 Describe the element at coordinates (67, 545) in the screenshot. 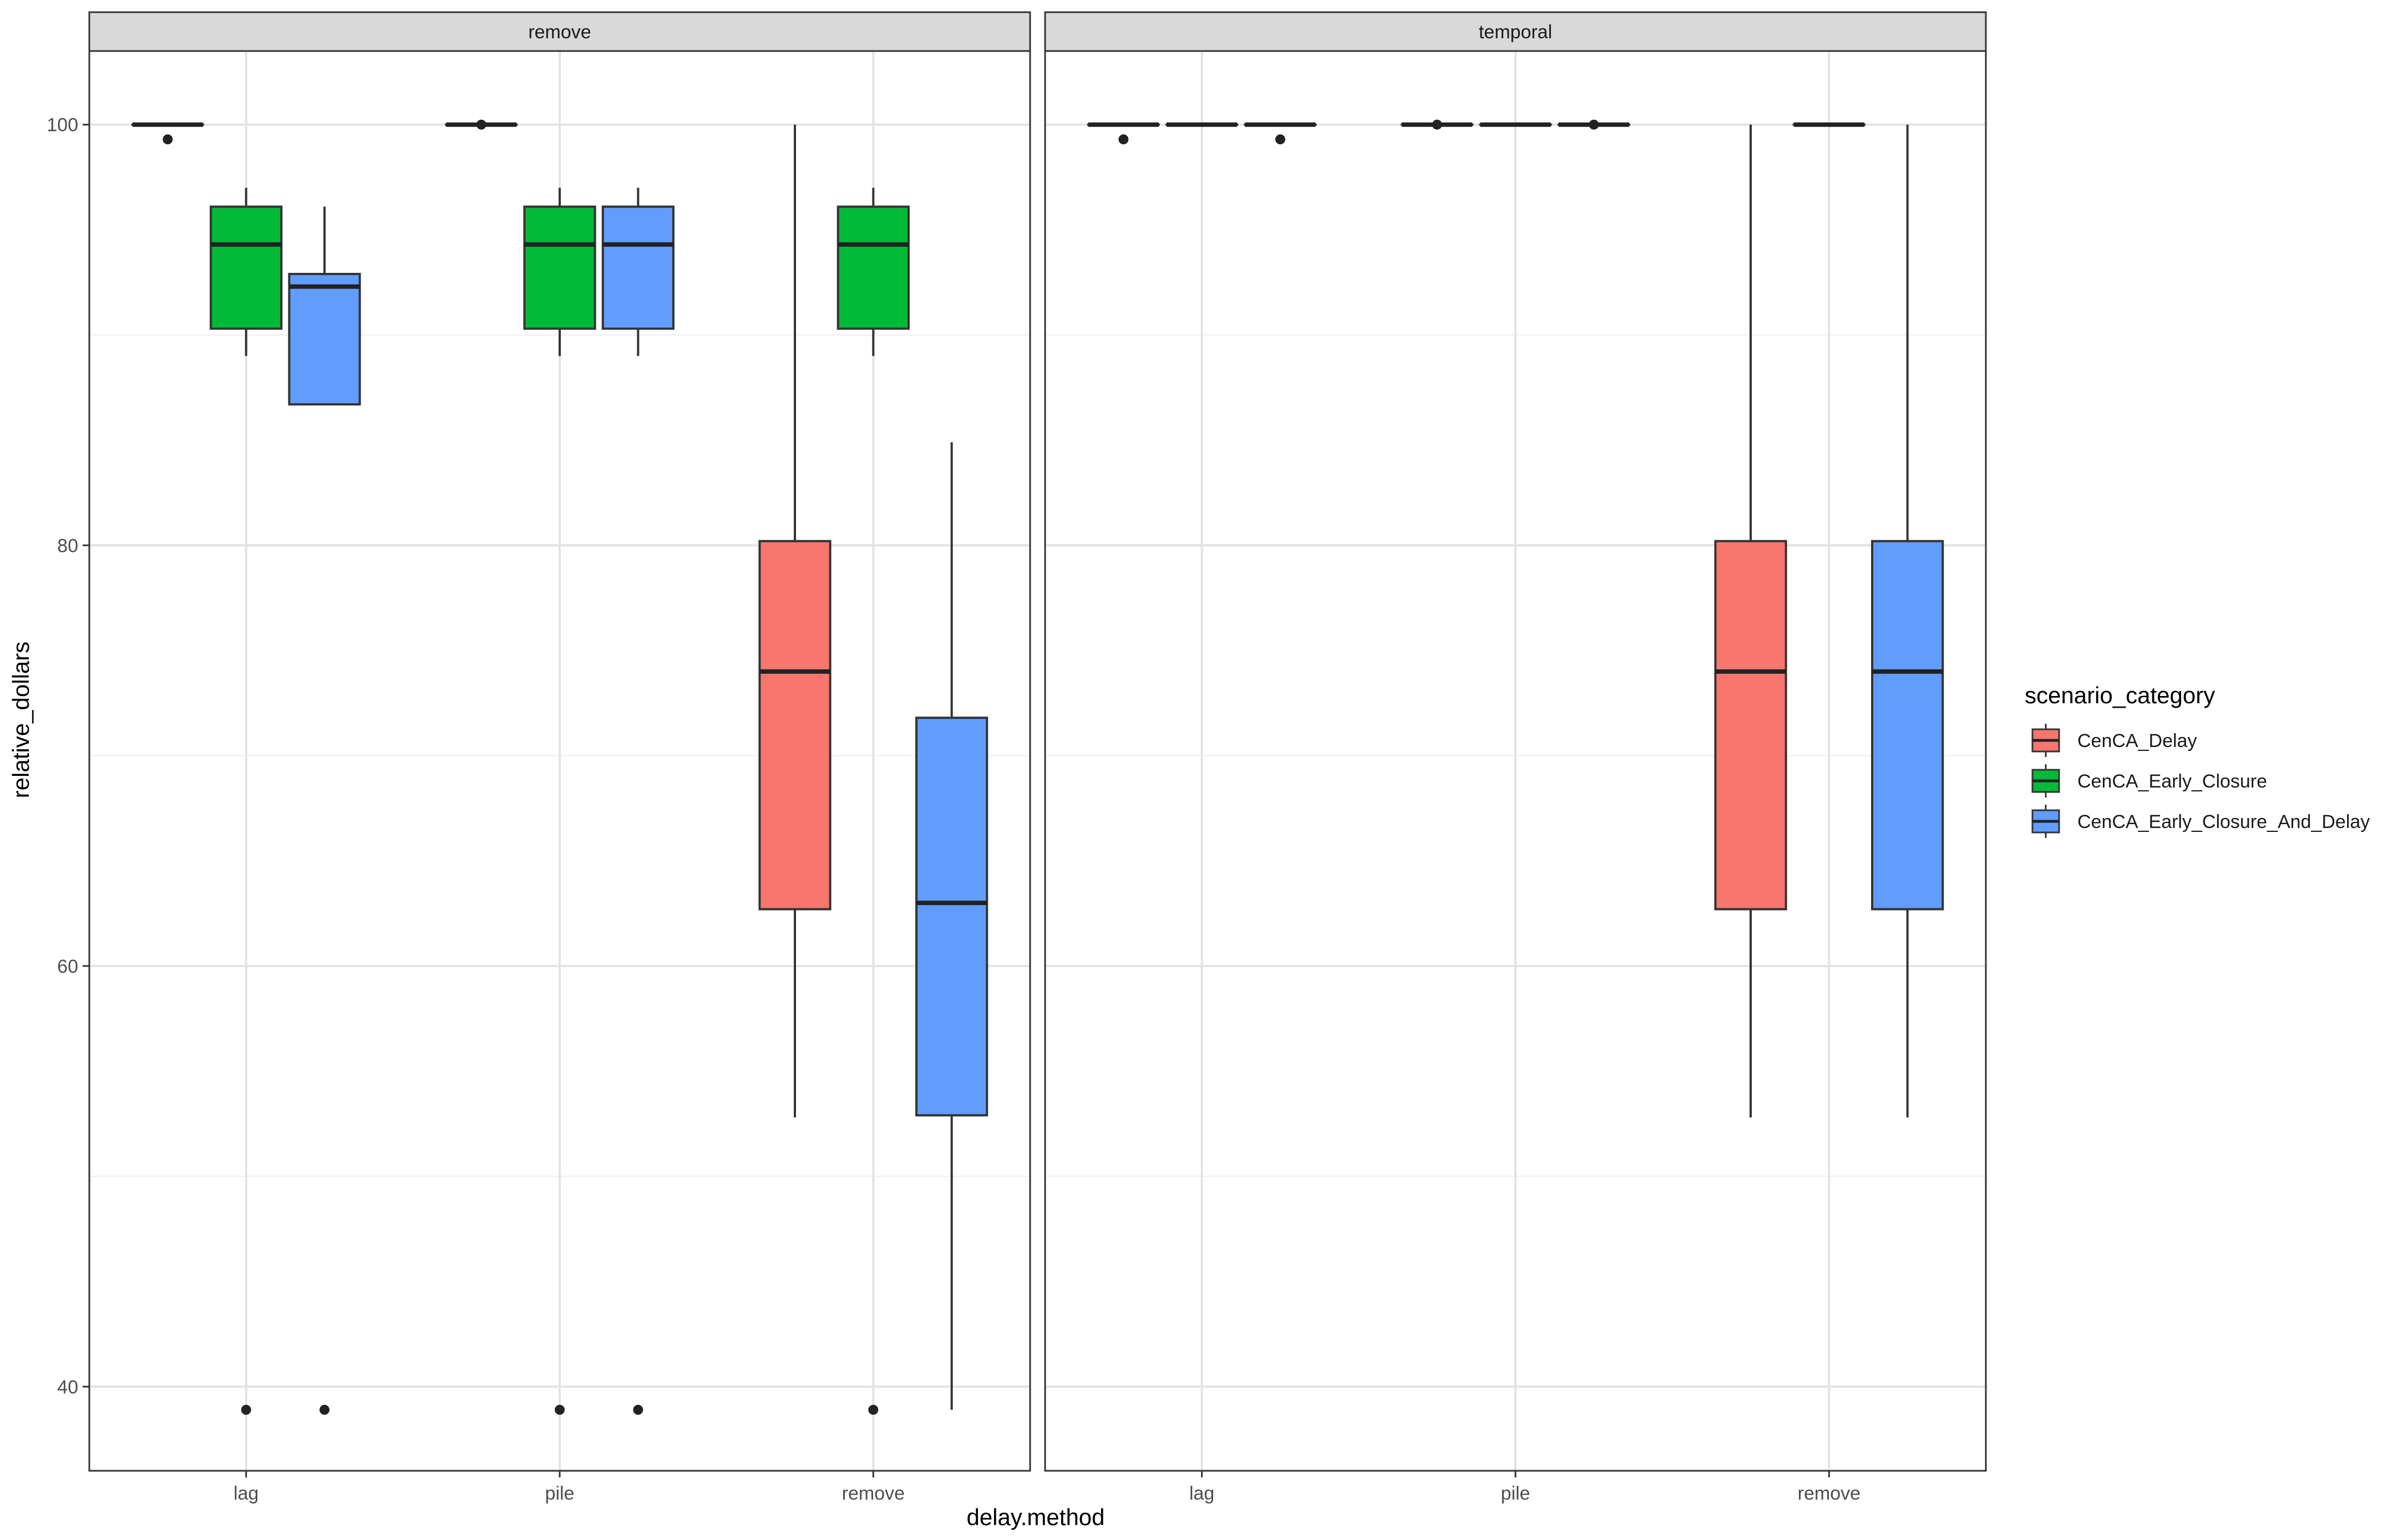

I see `y-tick-label: 80` at that location.